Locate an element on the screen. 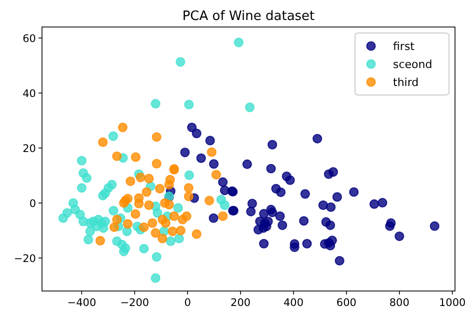  legend-label: first is located at coordinates (404, 46).